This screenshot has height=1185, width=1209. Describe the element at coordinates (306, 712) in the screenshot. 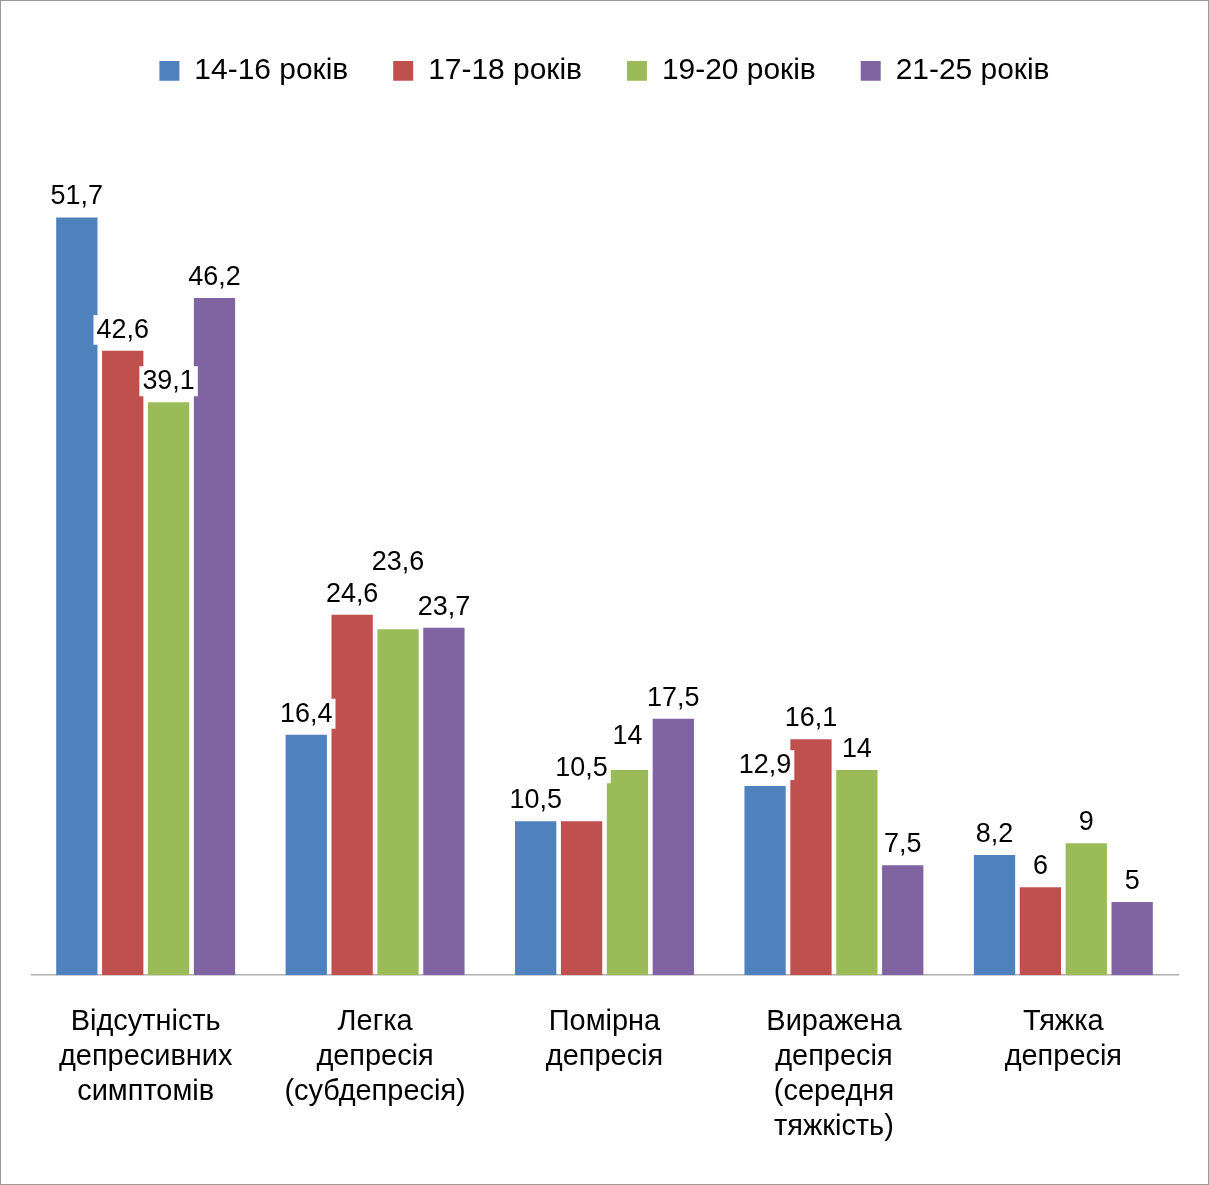

I see `data-label: 16,4` at that location.